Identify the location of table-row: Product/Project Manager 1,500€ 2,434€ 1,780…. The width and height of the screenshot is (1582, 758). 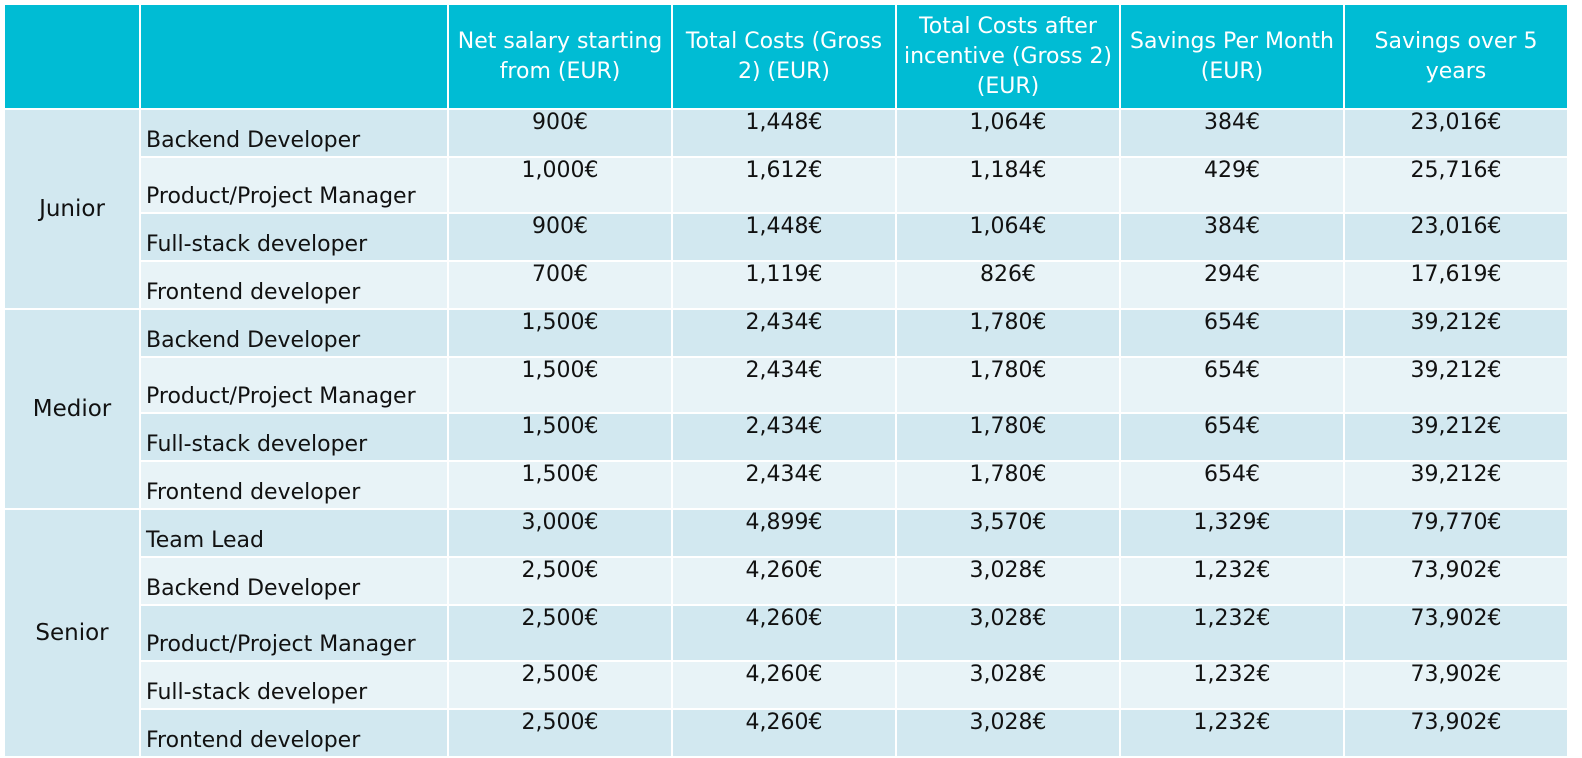
(786, 385).